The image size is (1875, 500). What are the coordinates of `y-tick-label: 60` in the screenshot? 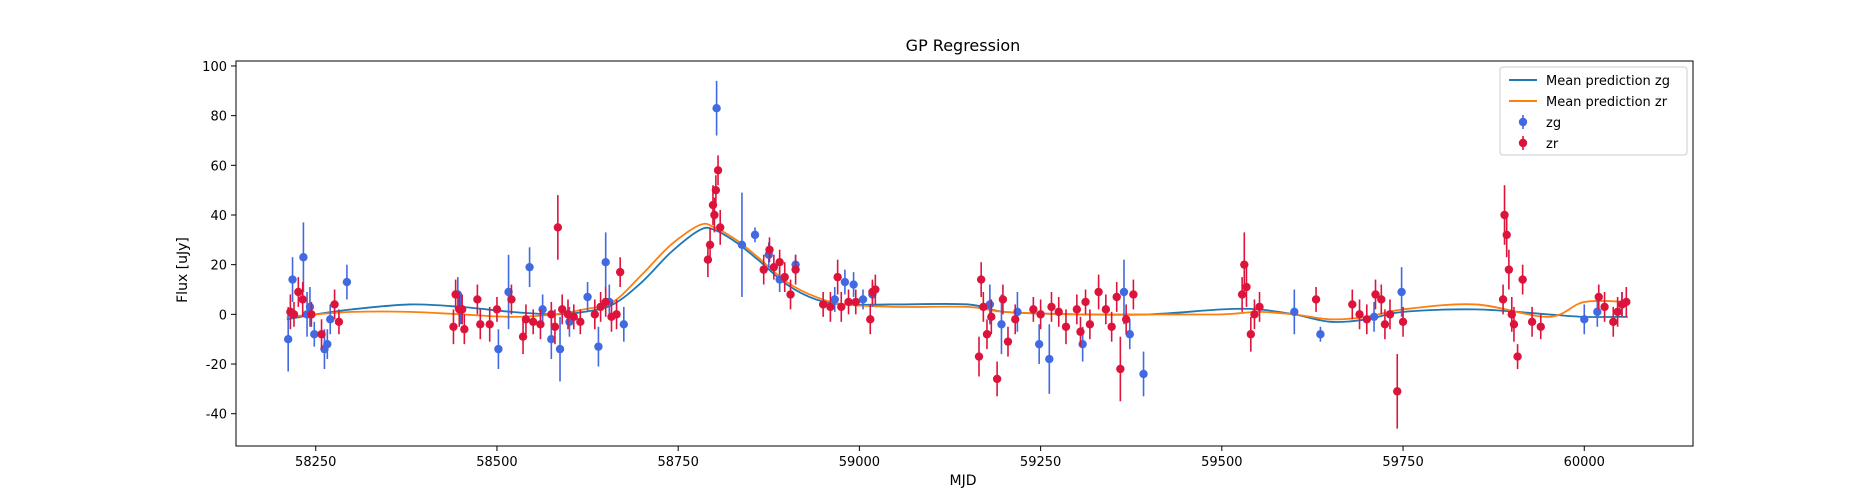 It's located at (218, 166).